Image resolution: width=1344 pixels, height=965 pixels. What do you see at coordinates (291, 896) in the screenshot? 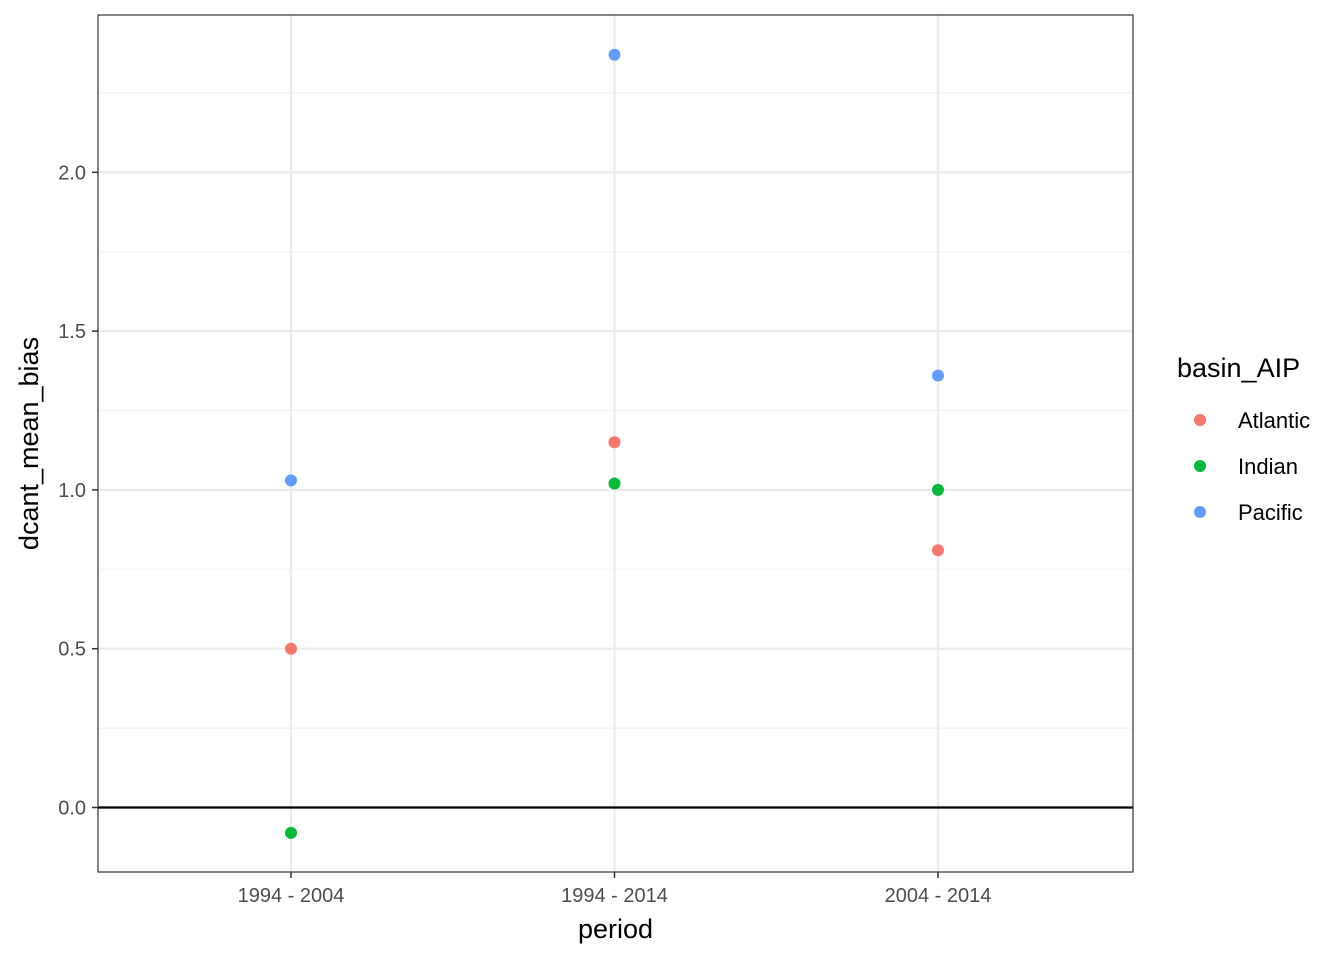
I see `x-tick-label: 1994 - 2004` at bounding box center [291, 896].